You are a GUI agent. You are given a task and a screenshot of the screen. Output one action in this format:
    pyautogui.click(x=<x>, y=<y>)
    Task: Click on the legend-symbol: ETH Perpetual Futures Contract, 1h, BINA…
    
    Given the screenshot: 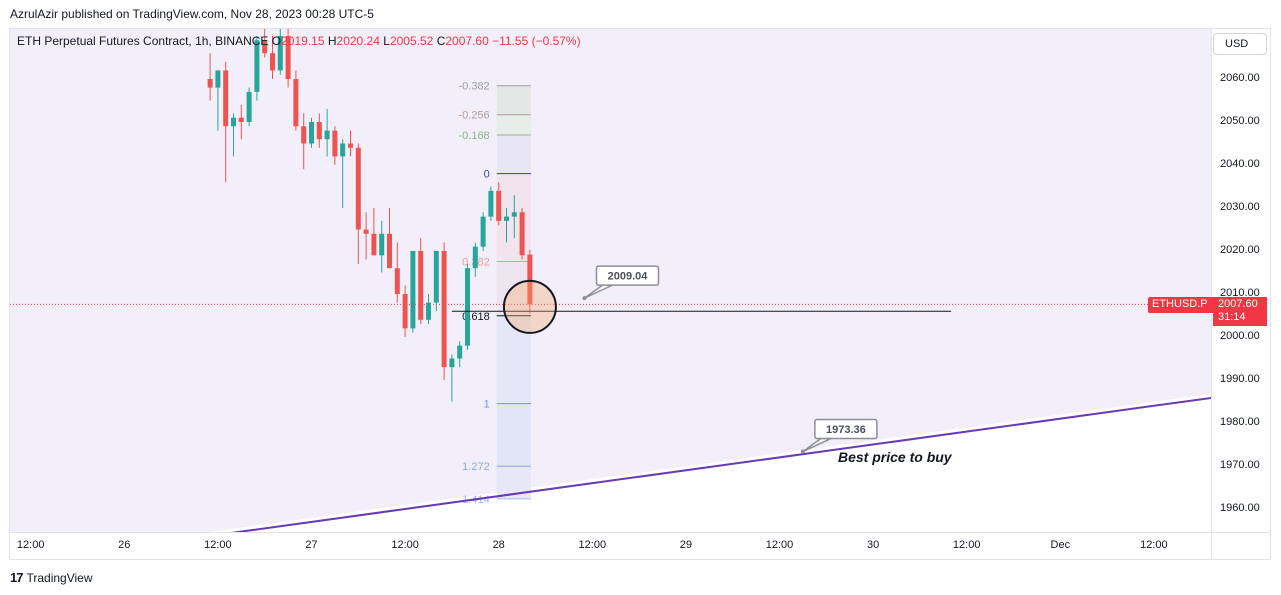 What is the action you would take?
    pyautogui.click(x=143, y=41)
    